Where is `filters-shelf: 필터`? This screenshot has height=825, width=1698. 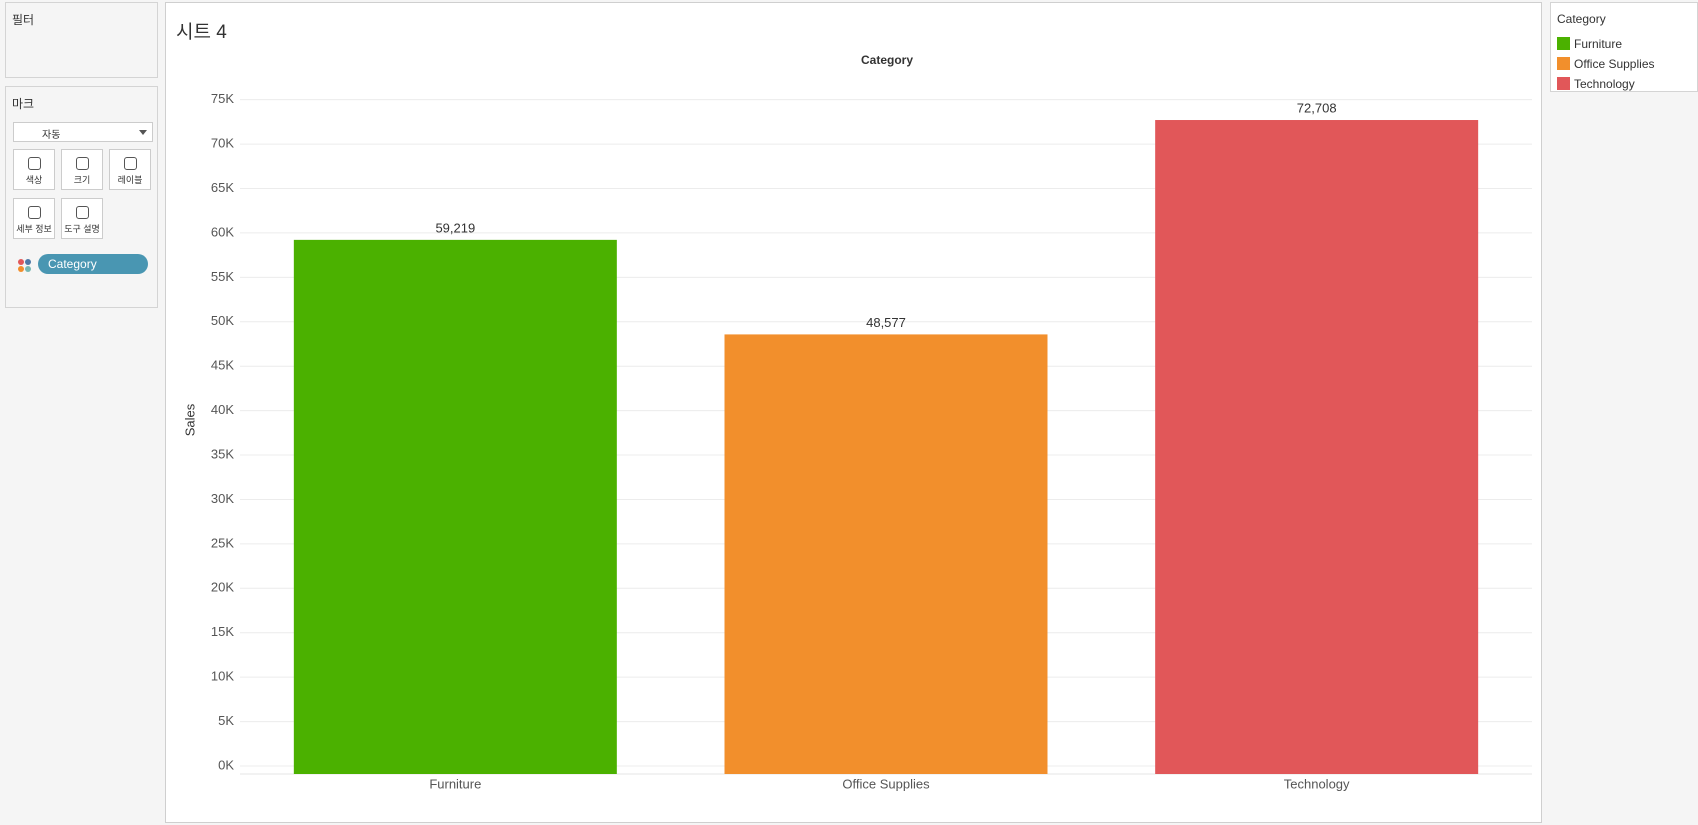 filters-shelf: 필터 is located at coordinates (81, 40).